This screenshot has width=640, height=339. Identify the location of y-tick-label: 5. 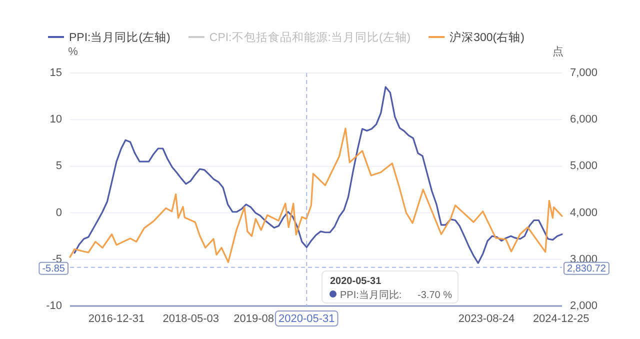
(59, 166).